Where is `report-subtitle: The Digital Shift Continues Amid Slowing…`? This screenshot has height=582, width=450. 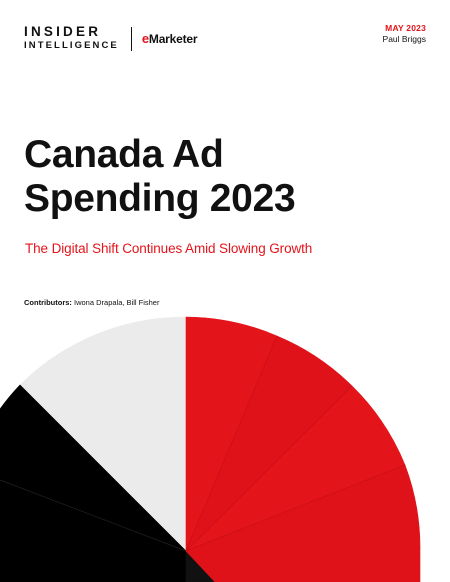
report-subtitle: The Digital Shift Continues Amid Slowing… is located at coordinates (169, 248).